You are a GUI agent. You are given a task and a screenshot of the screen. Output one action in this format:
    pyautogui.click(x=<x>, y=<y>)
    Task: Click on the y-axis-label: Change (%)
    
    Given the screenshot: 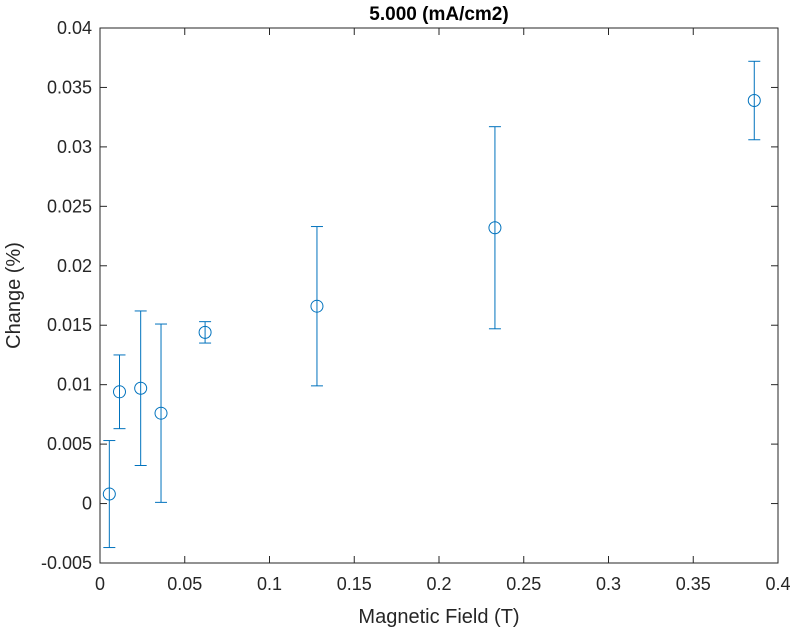 What is the action you would take?
    pyautogui.click(x=14, y=295)
    